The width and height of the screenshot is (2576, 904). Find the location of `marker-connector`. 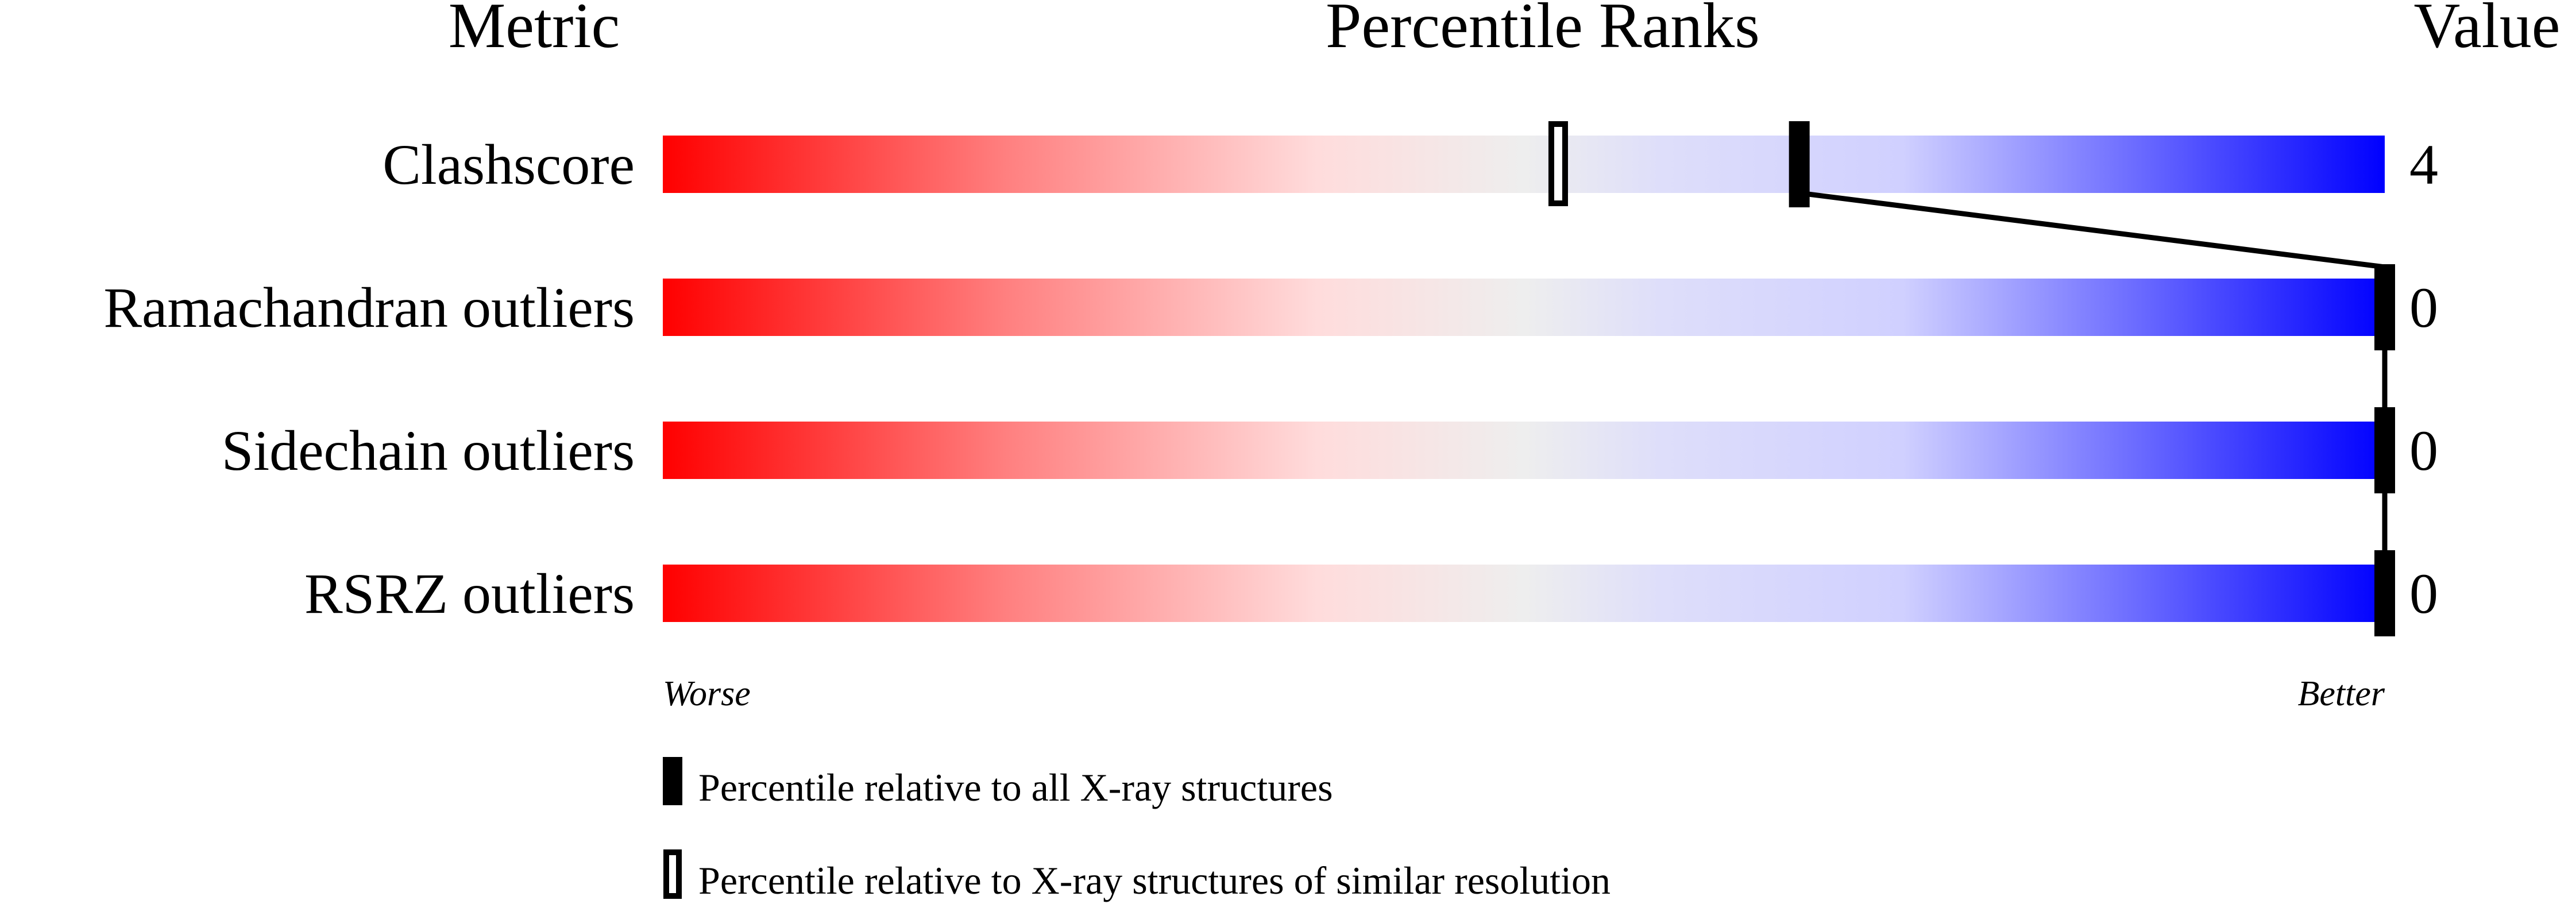

marker-connector is located at coordinates (2092, 230).